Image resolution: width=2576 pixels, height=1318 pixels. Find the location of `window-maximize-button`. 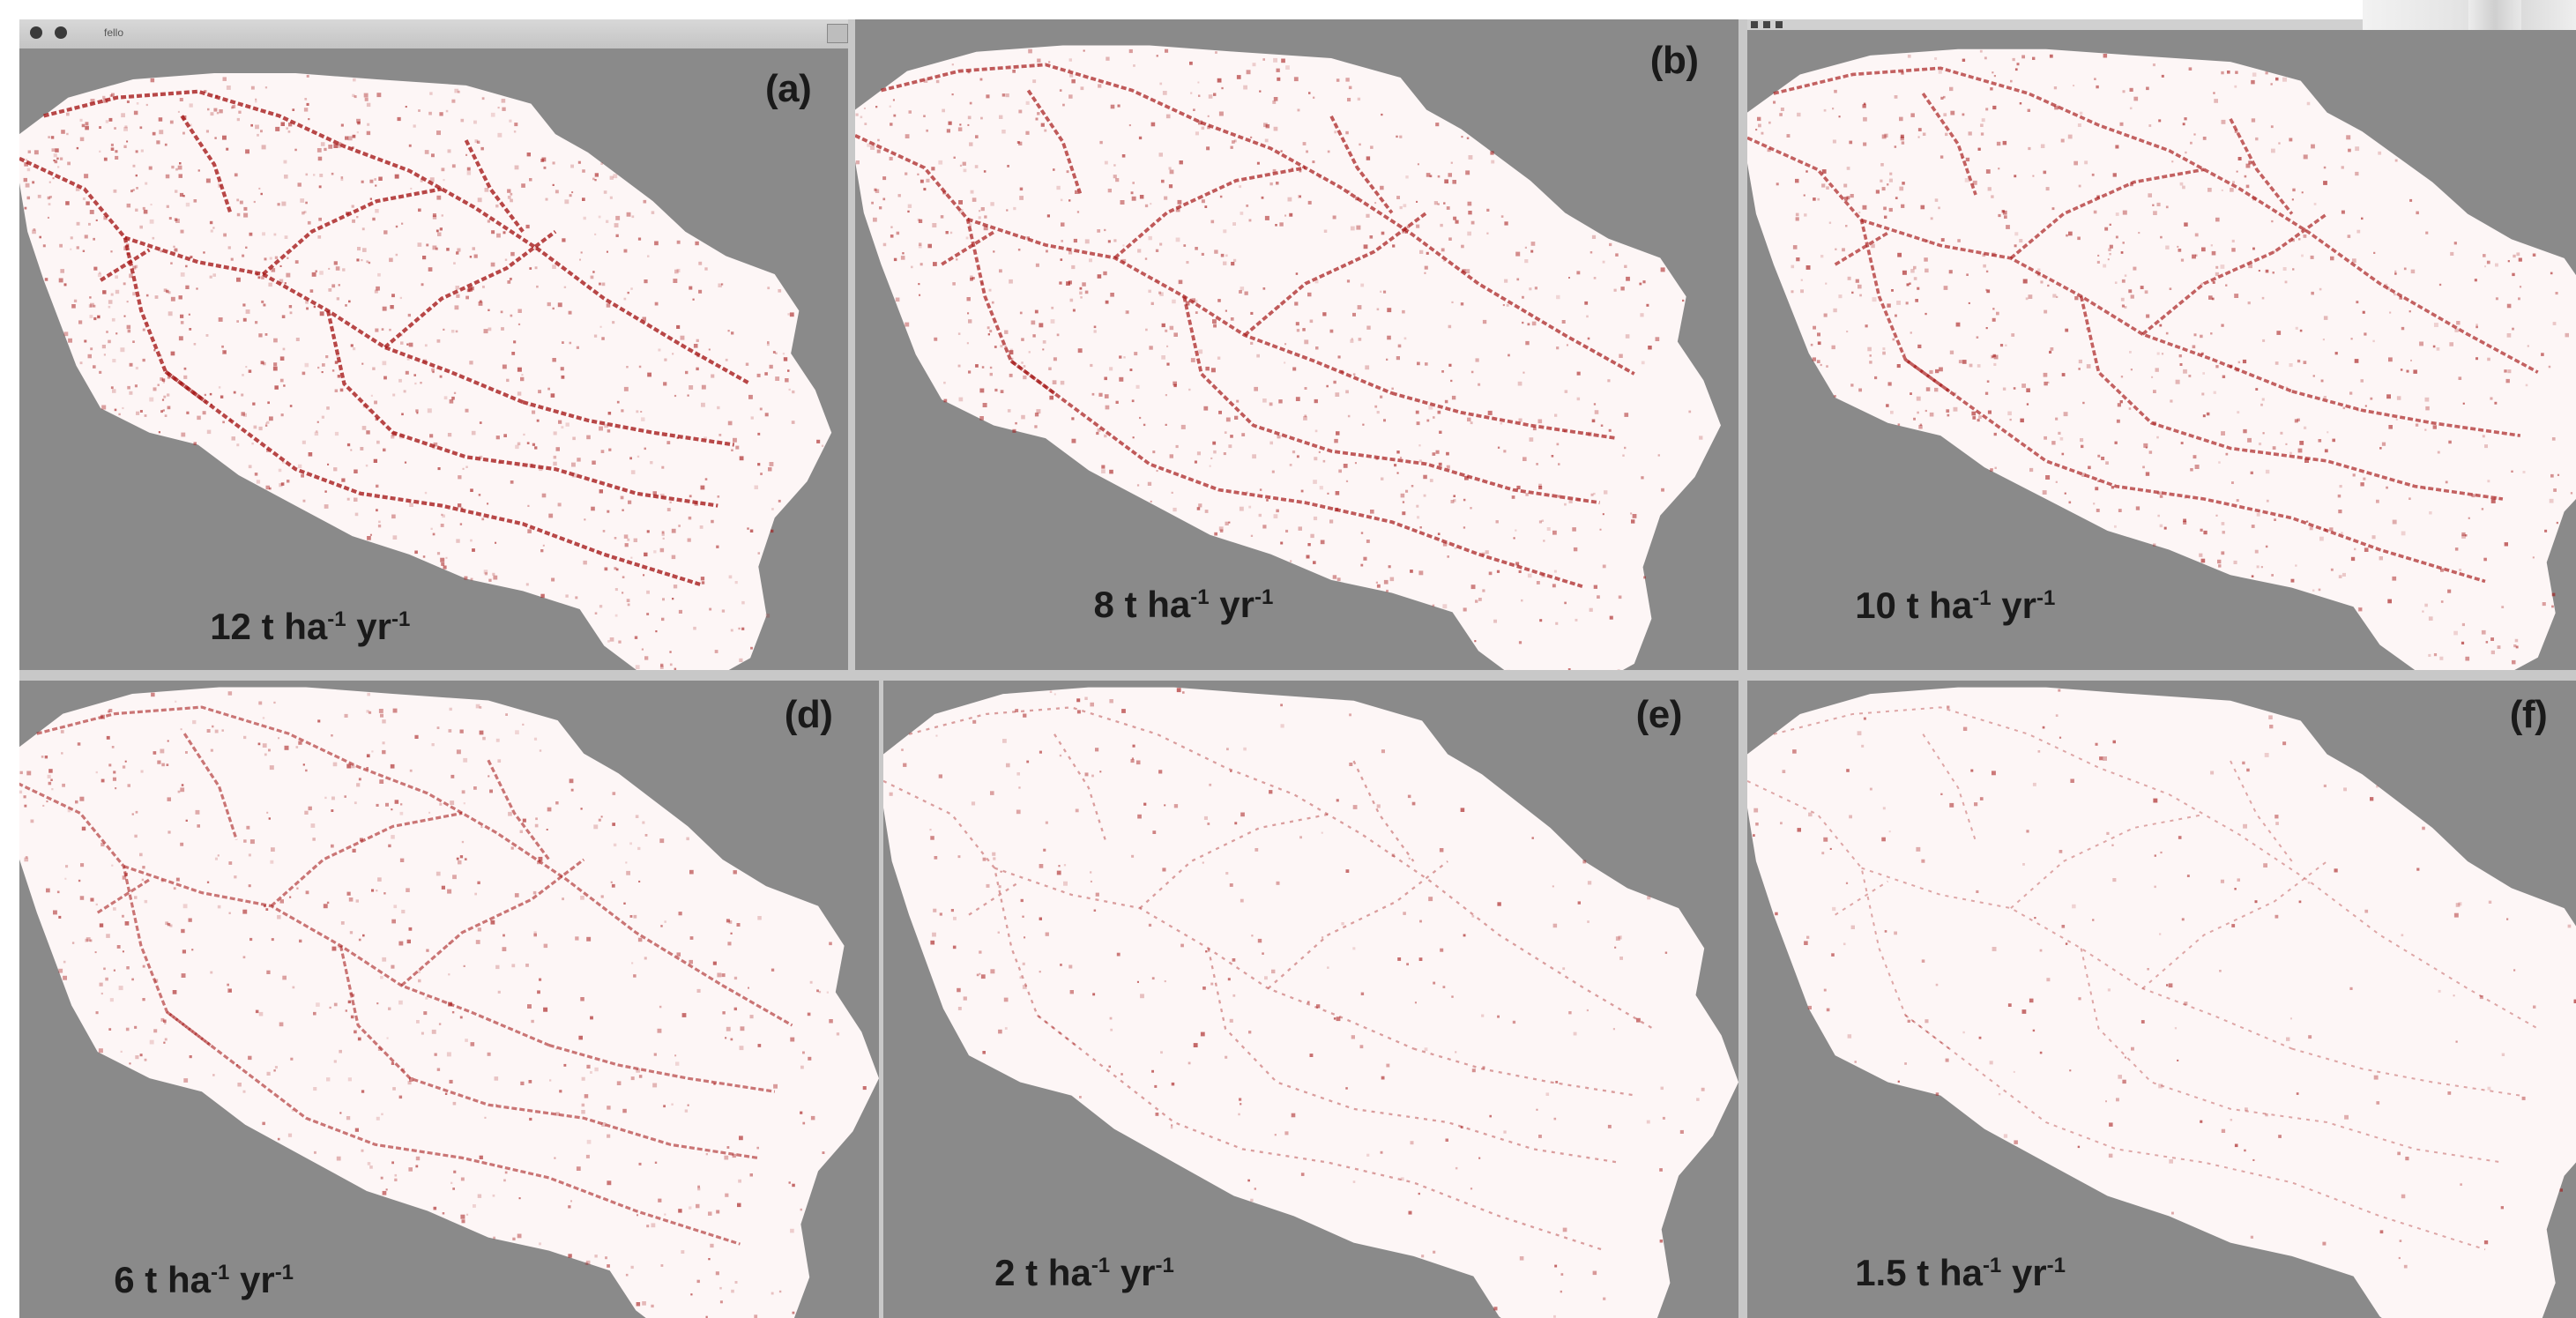

window-maximize-button is located at coordinates (838, 33).